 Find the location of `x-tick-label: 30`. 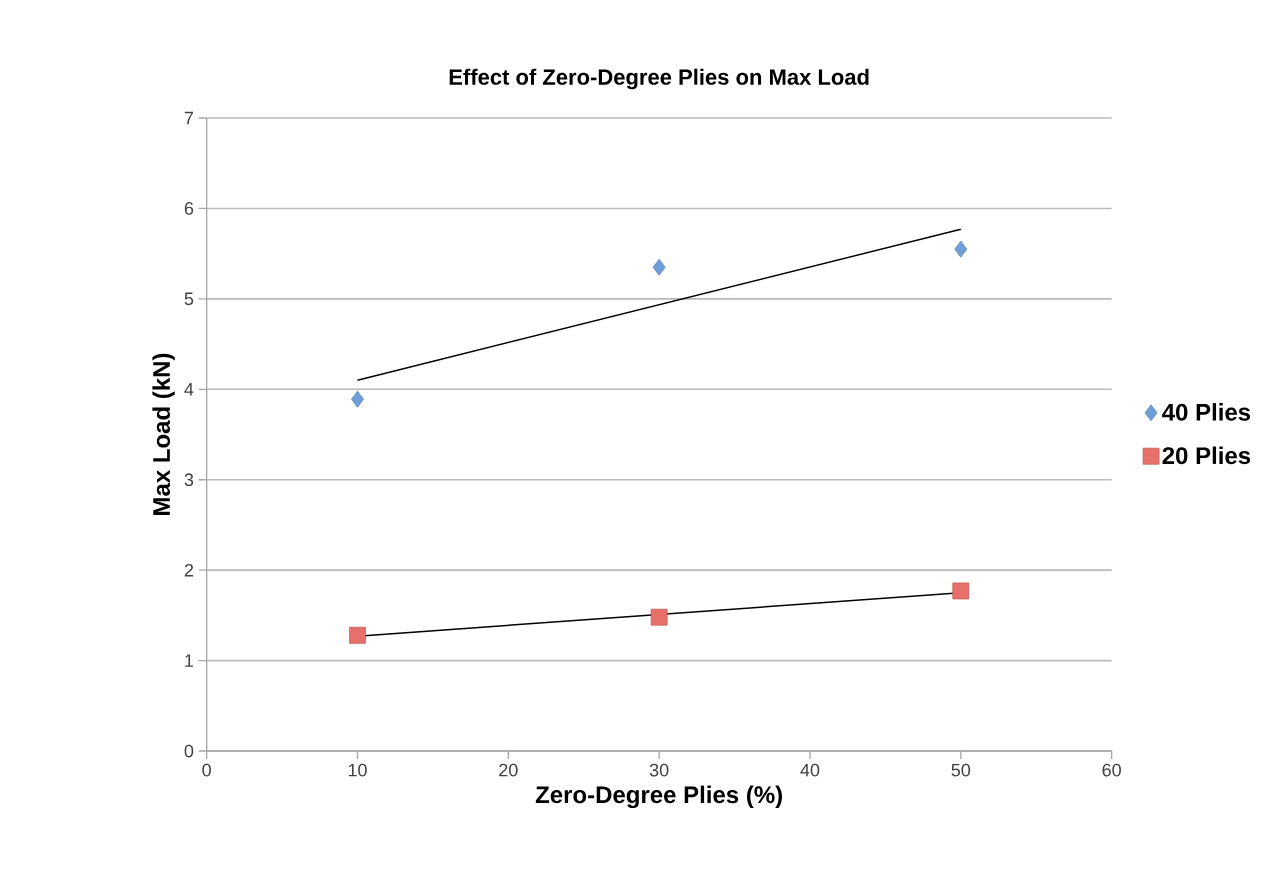

x-tick-label: 30 is located at coordinates (659, 770).